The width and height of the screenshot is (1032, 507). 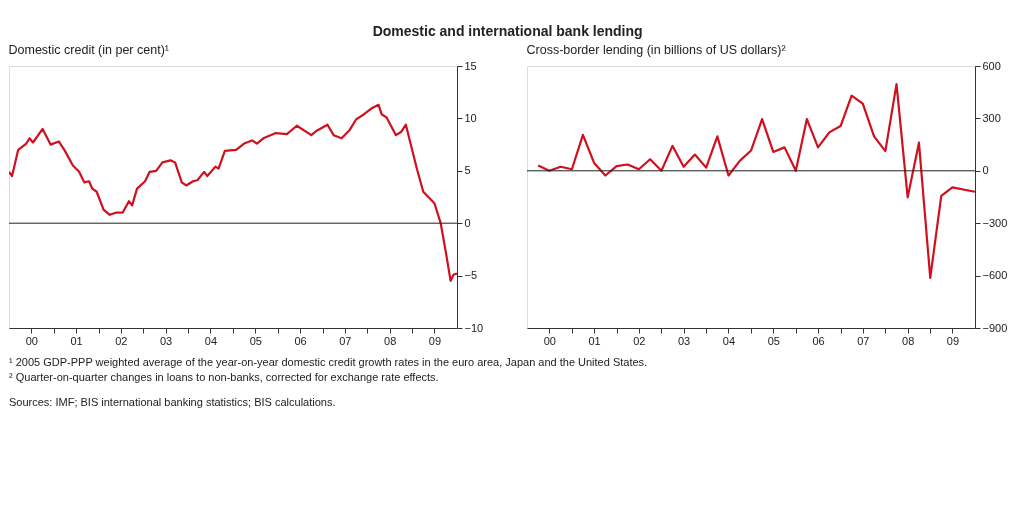 What do you see at coordinates (470, 117) in the screenshot?
I see `y-tick-label: 10` at bounding box center [470, 117].